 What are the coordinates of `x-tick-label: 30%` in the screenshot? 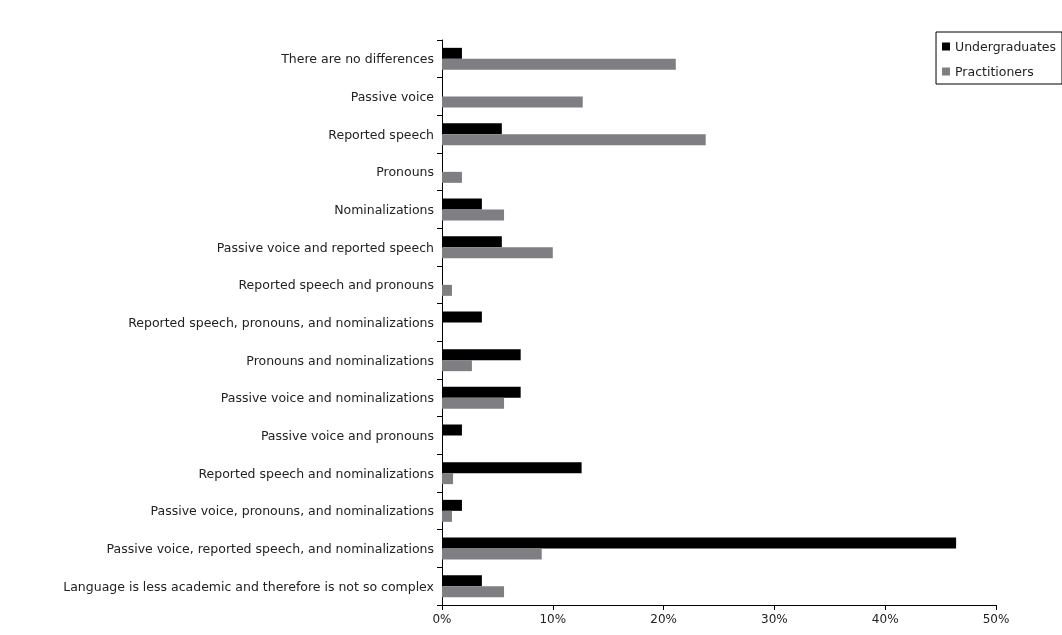 It's located at (774, 619).